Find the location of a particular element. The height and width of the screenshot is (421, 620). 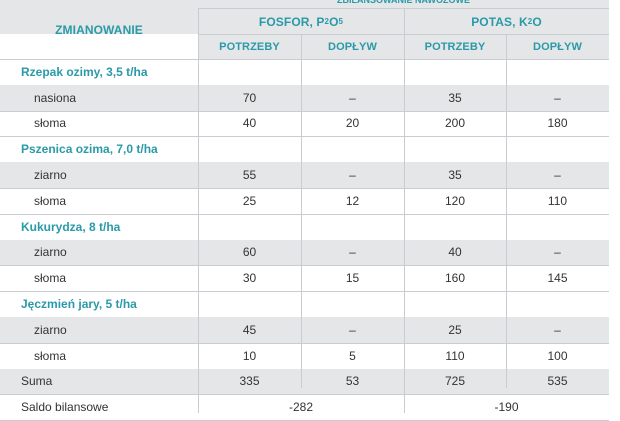

table-cell: 60 is located at coordinates (249, 252).